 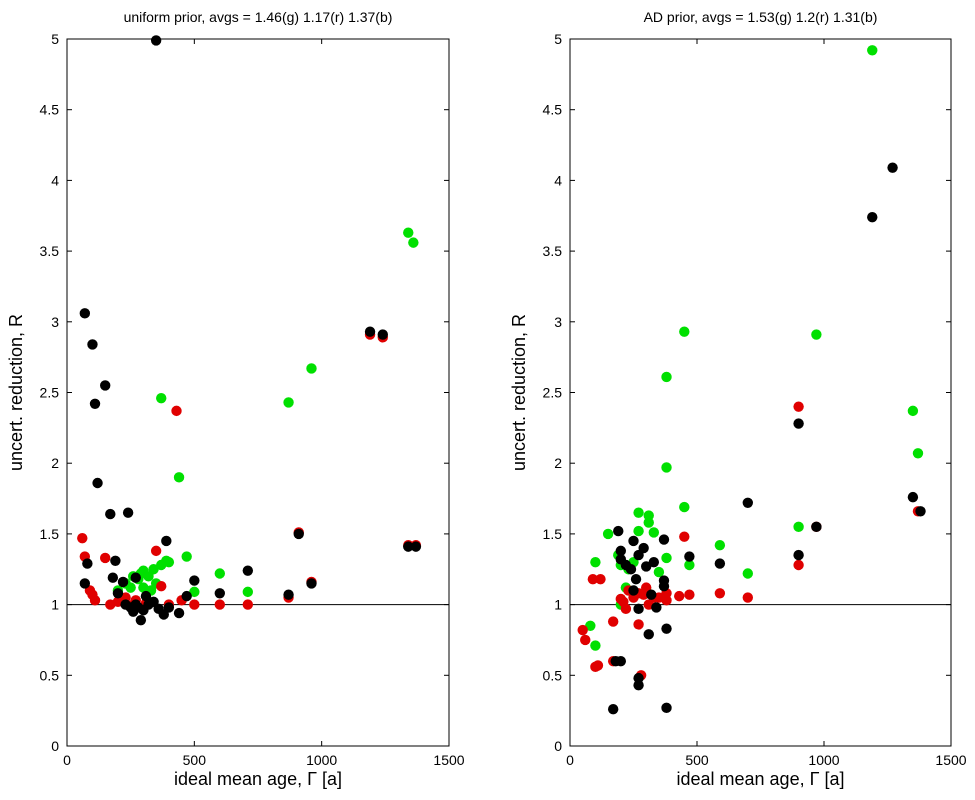 I want to click on y-tick-label: 0.5, so click(x=553, y=675).